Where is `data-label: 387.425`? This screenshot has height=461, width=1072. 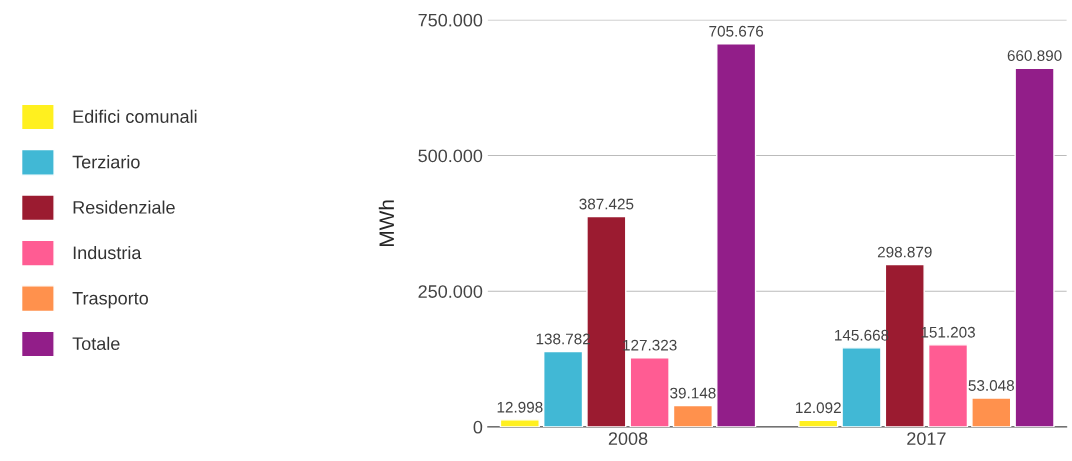 data-label: 387.425 is located at coordinates (606, 204).